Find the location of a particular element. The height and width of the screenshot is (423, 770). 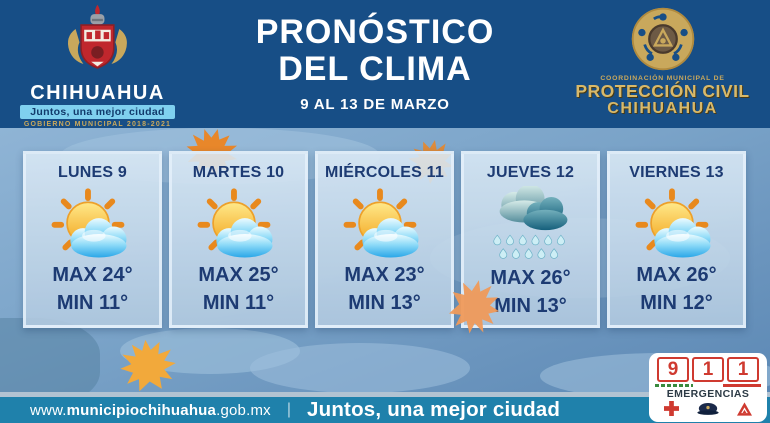

url-prefix: www. is located at coordinates (48, 410).